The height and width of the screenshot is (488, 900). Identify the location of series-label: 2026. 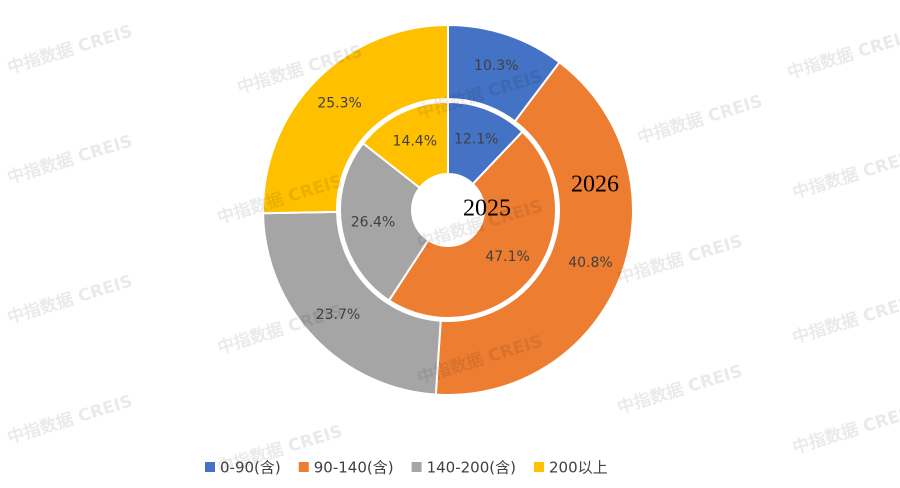
(595, 185).